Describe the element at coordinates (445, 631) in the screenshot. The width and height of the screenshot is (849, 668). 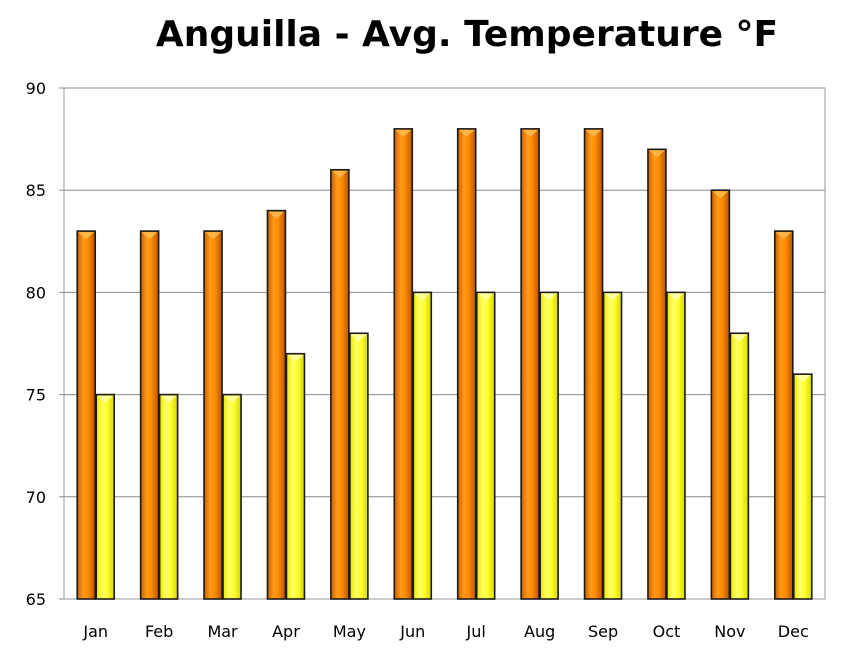
I see `x-axis-ticks: Jan Feb Mar Apr May Jun Jul Aug Sep Oct Nov Dec` at that location.